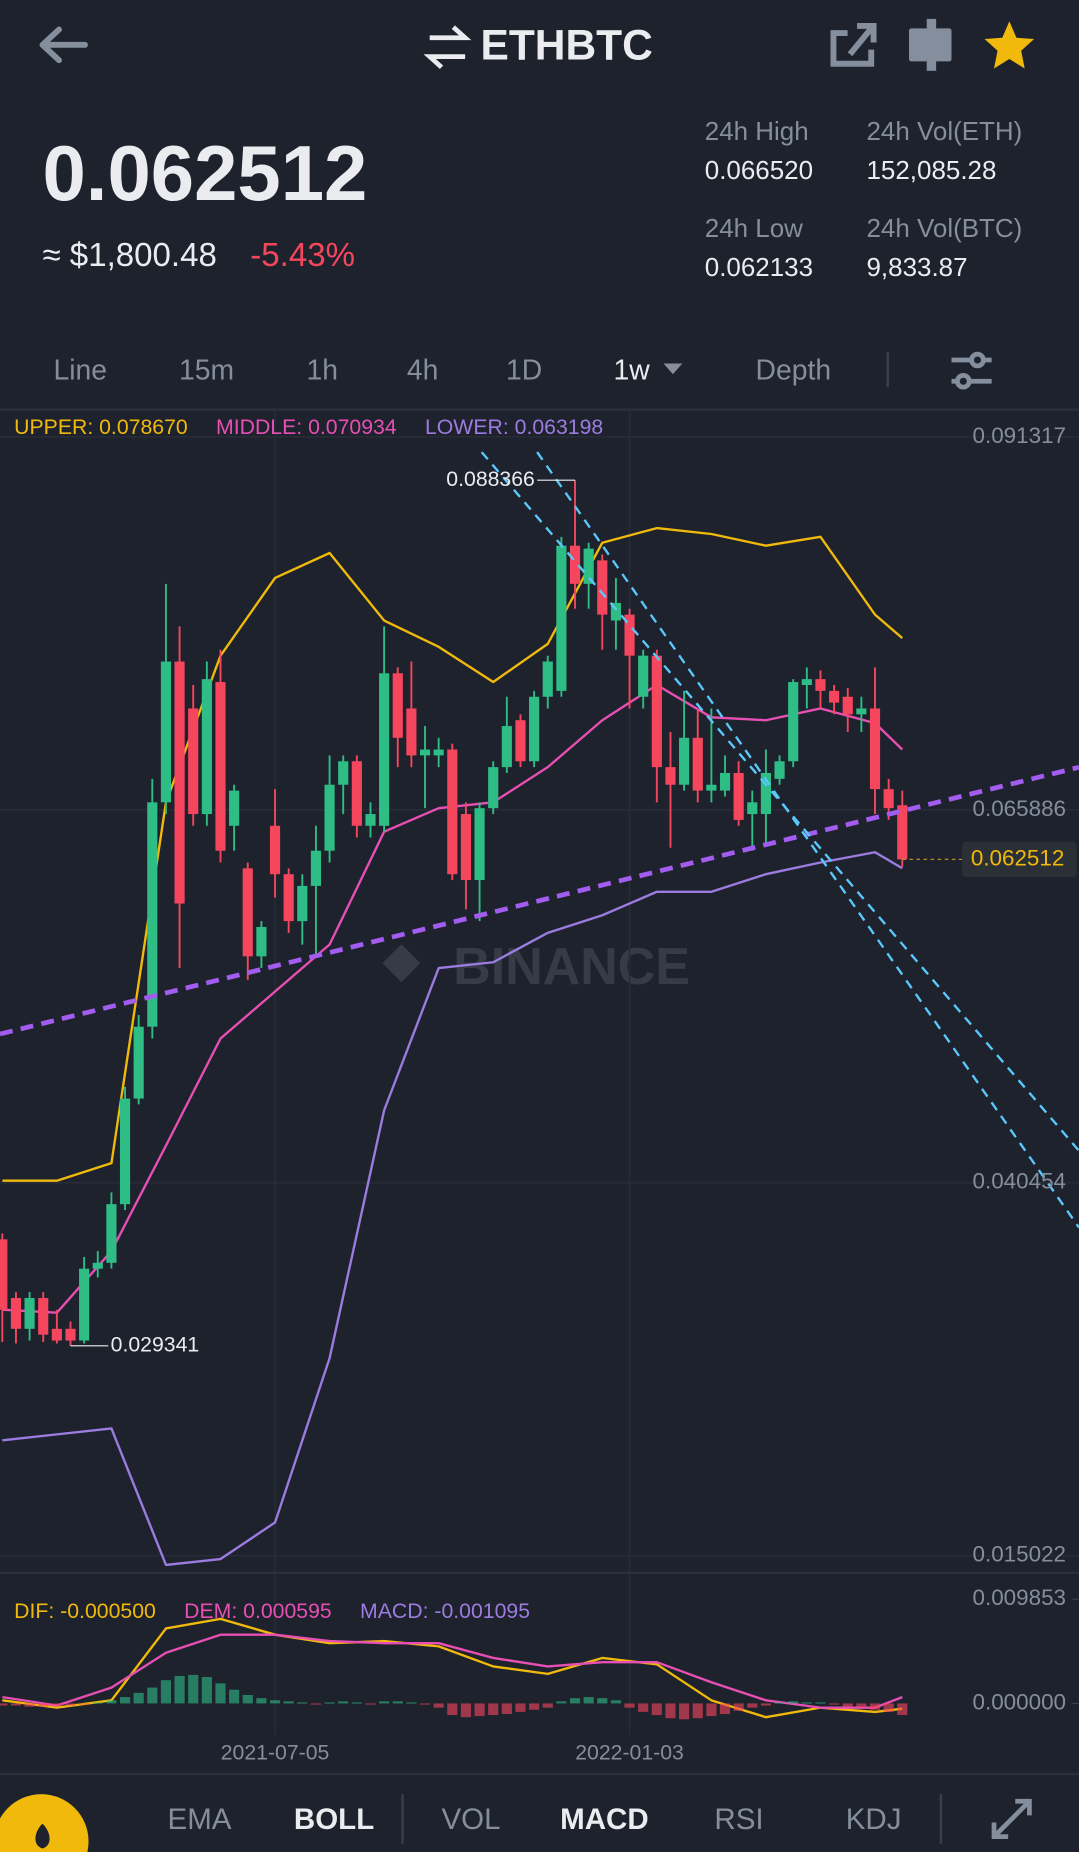 This screenshot has width=1079, height=1852. I want to click on interval-tab: Depth, so click(794, 370).